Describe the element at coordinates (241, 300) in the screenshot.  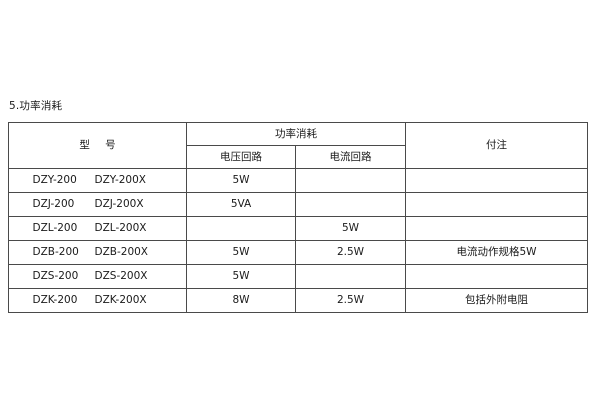
I see `cell-voltage-circuit: 8W` at that location.